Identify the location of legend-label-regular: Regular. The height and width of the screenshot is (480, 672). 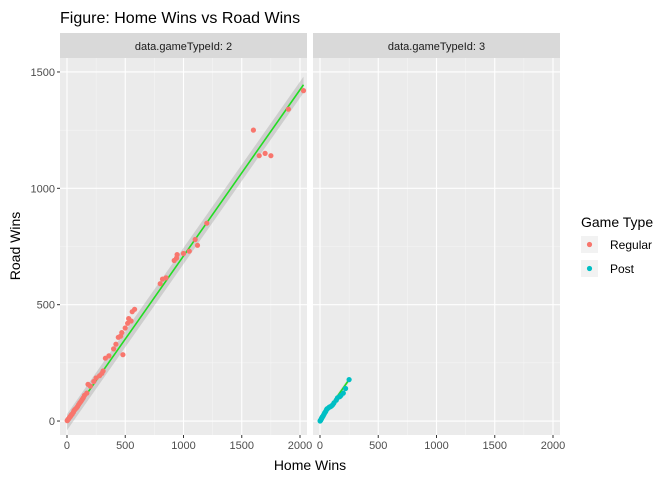
(631, 245).